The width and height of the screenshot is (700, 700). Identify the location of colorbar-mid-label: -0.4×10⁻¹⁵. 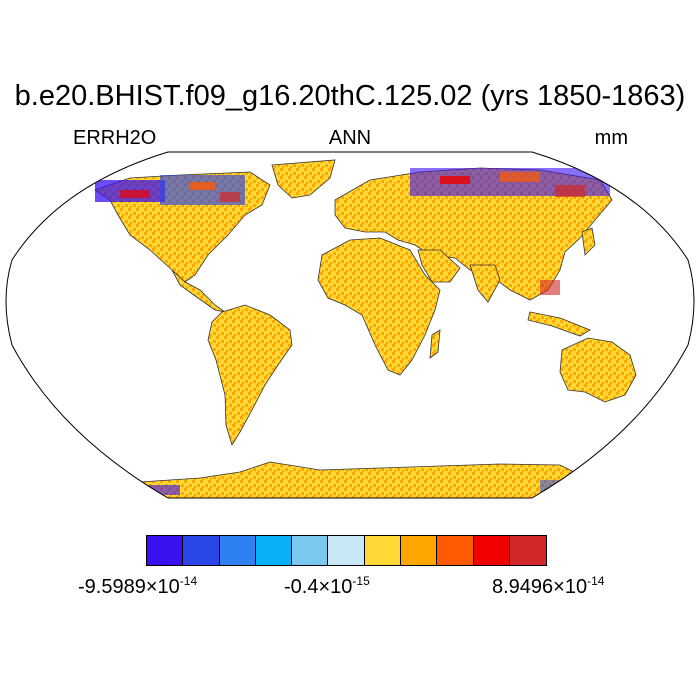
(327, 586).